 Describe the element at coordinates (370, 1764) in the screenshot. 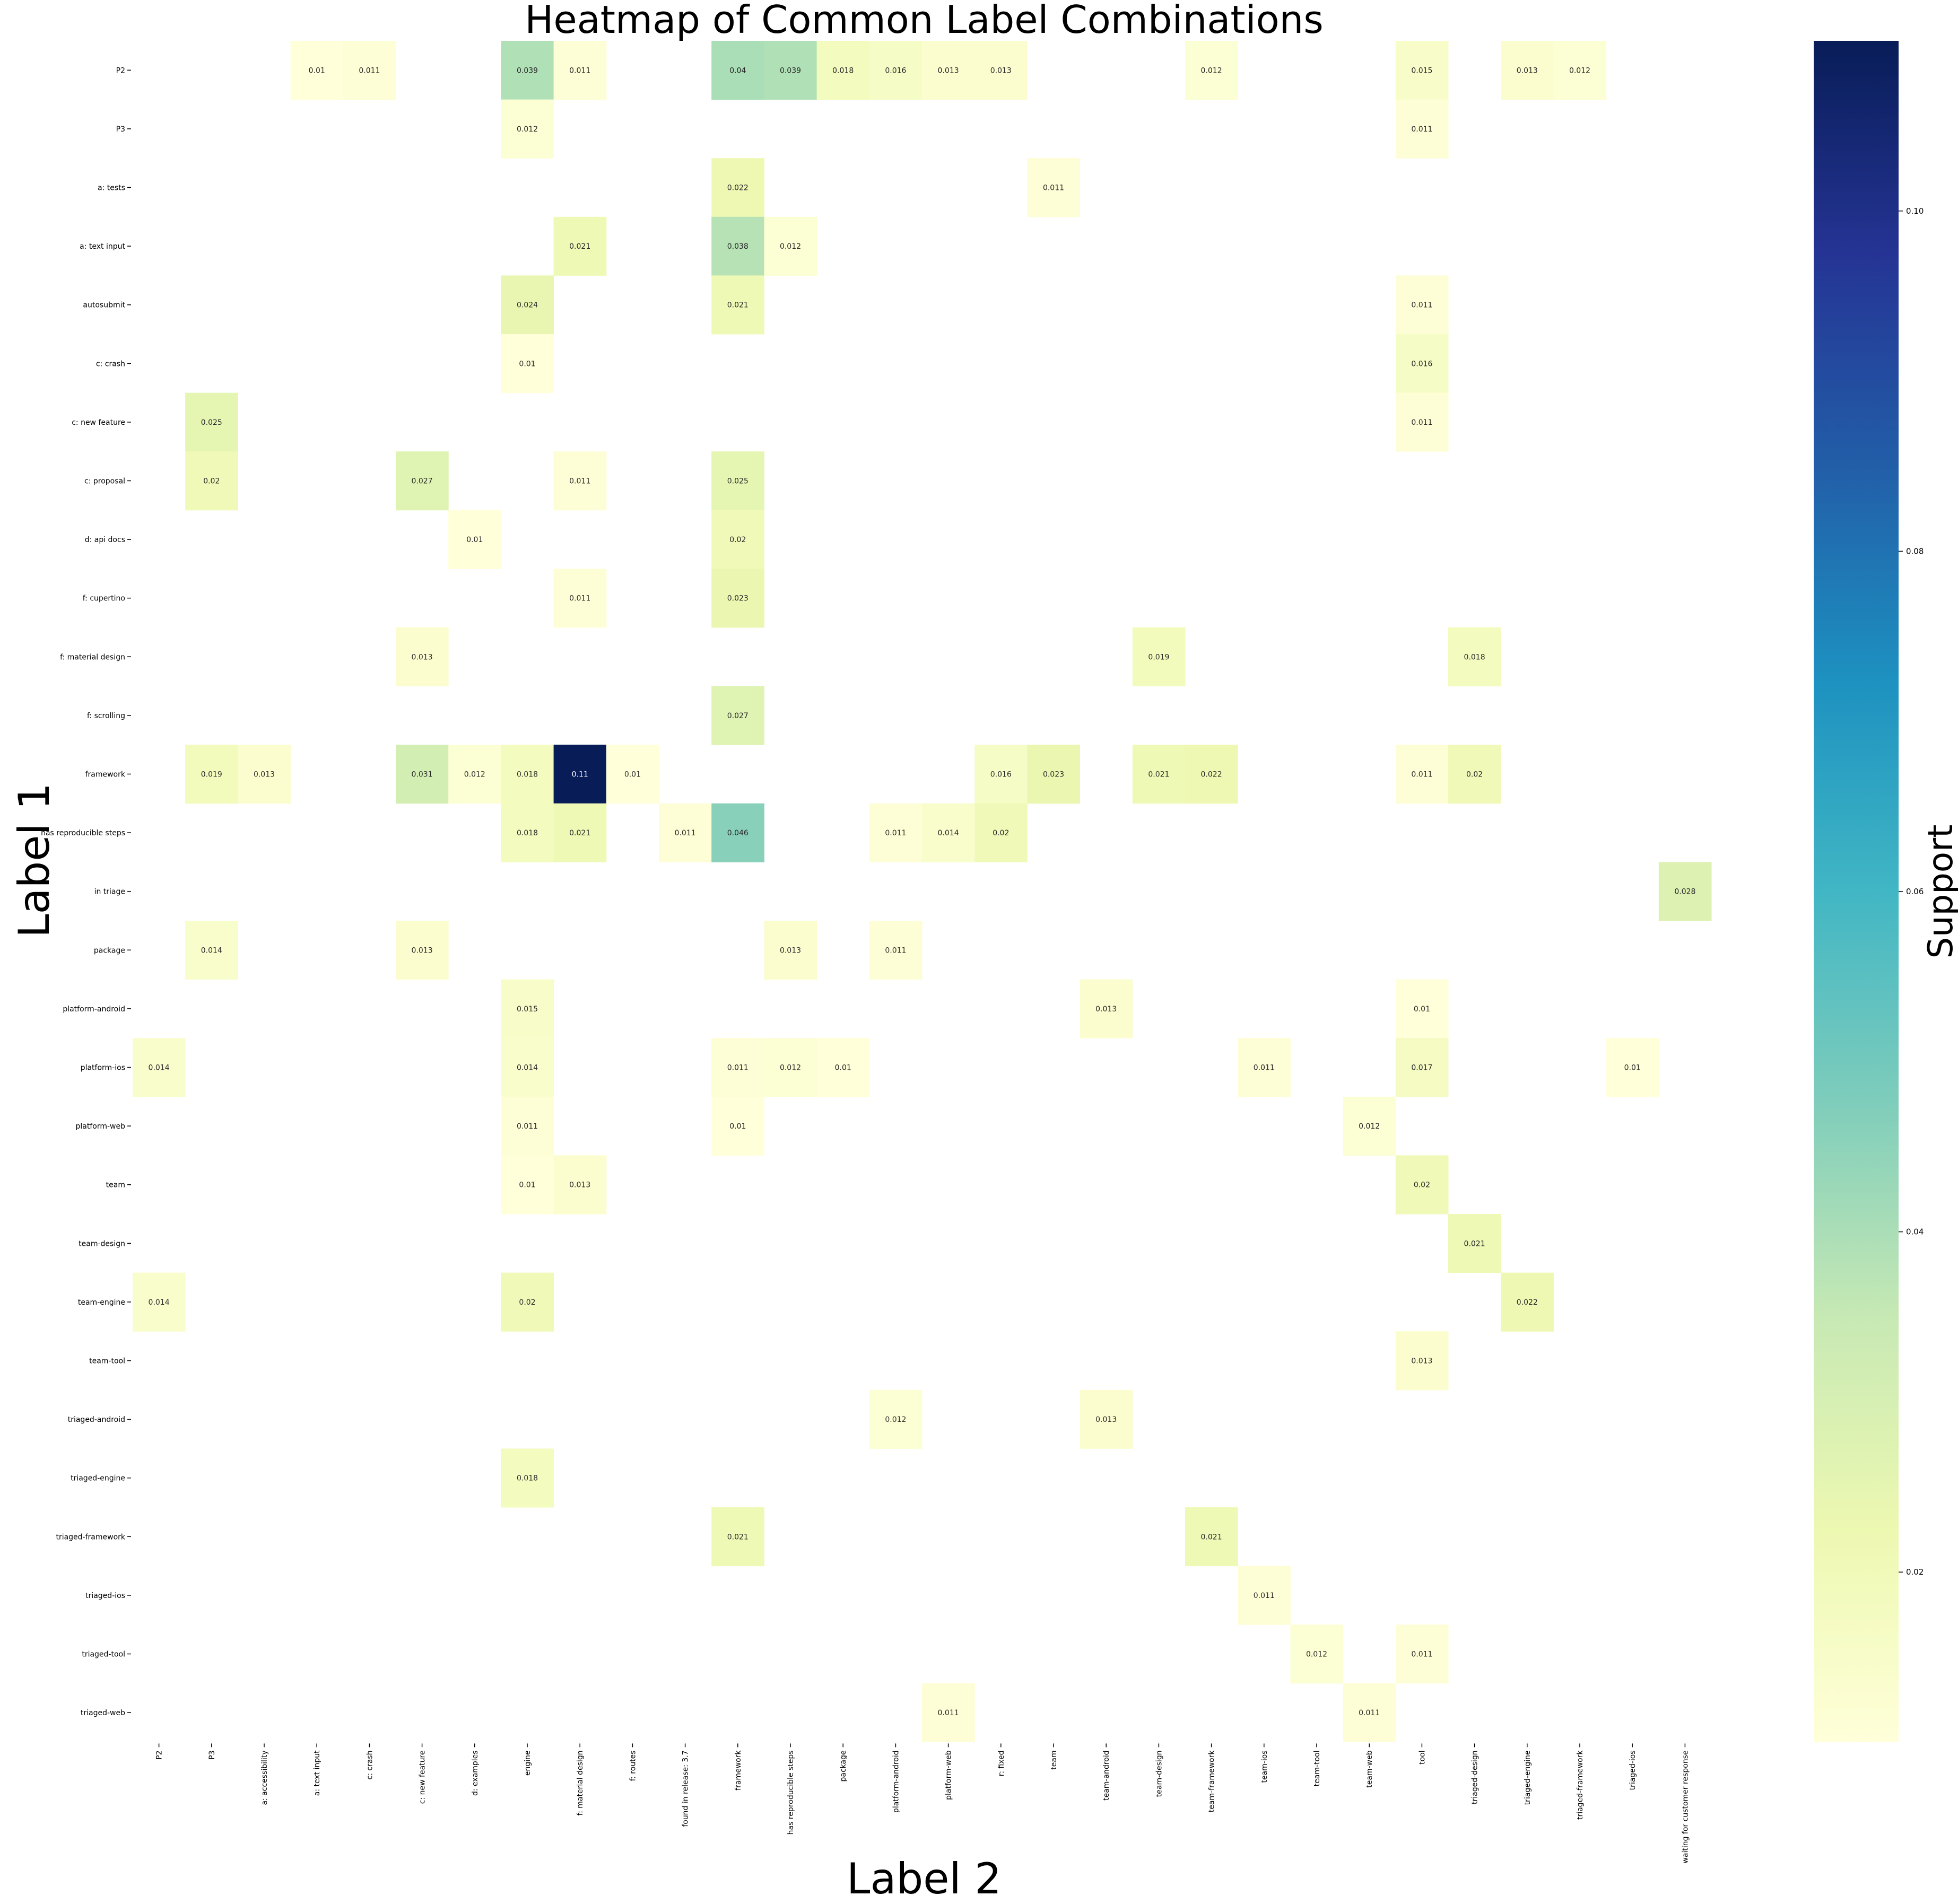

I see `x-tick-label: c: crash` at that location.